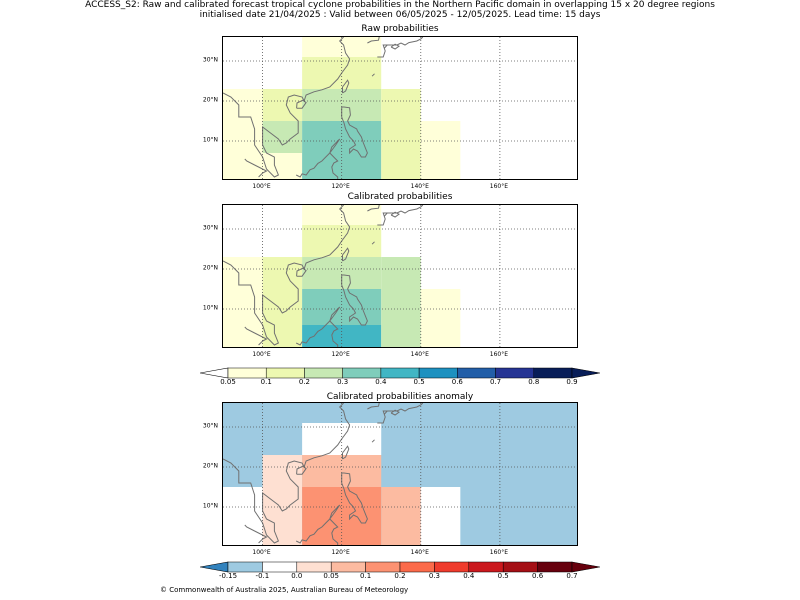  I want to click on map-raw, so click(400, 108).